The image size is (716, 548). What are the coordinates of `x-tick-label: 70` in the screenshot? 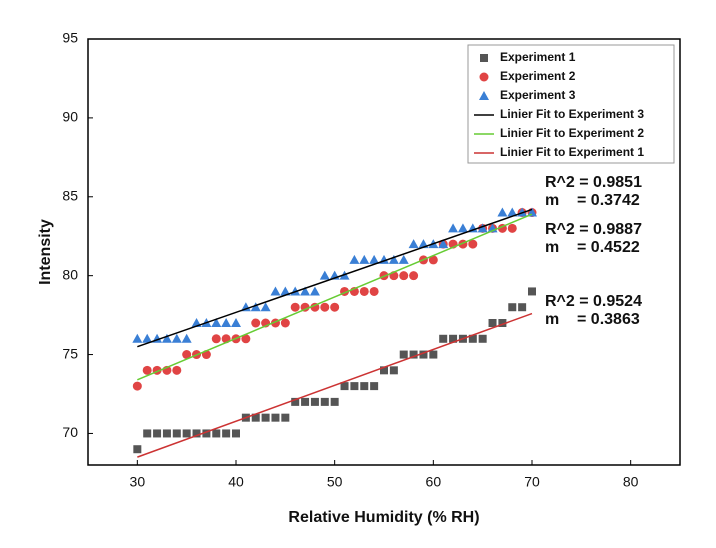 It's located at (532, 482).